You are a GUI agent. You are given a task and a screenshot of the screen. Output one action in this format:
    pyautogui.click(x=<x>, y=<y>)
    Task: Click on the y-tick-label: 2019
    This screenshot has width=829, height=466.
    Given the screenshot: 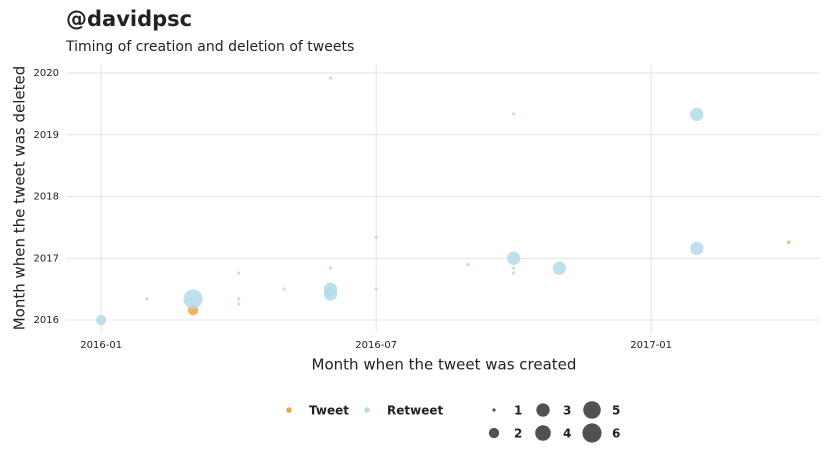 What is the action you would take?
    pyautogui.click(x=46, y=135)
    